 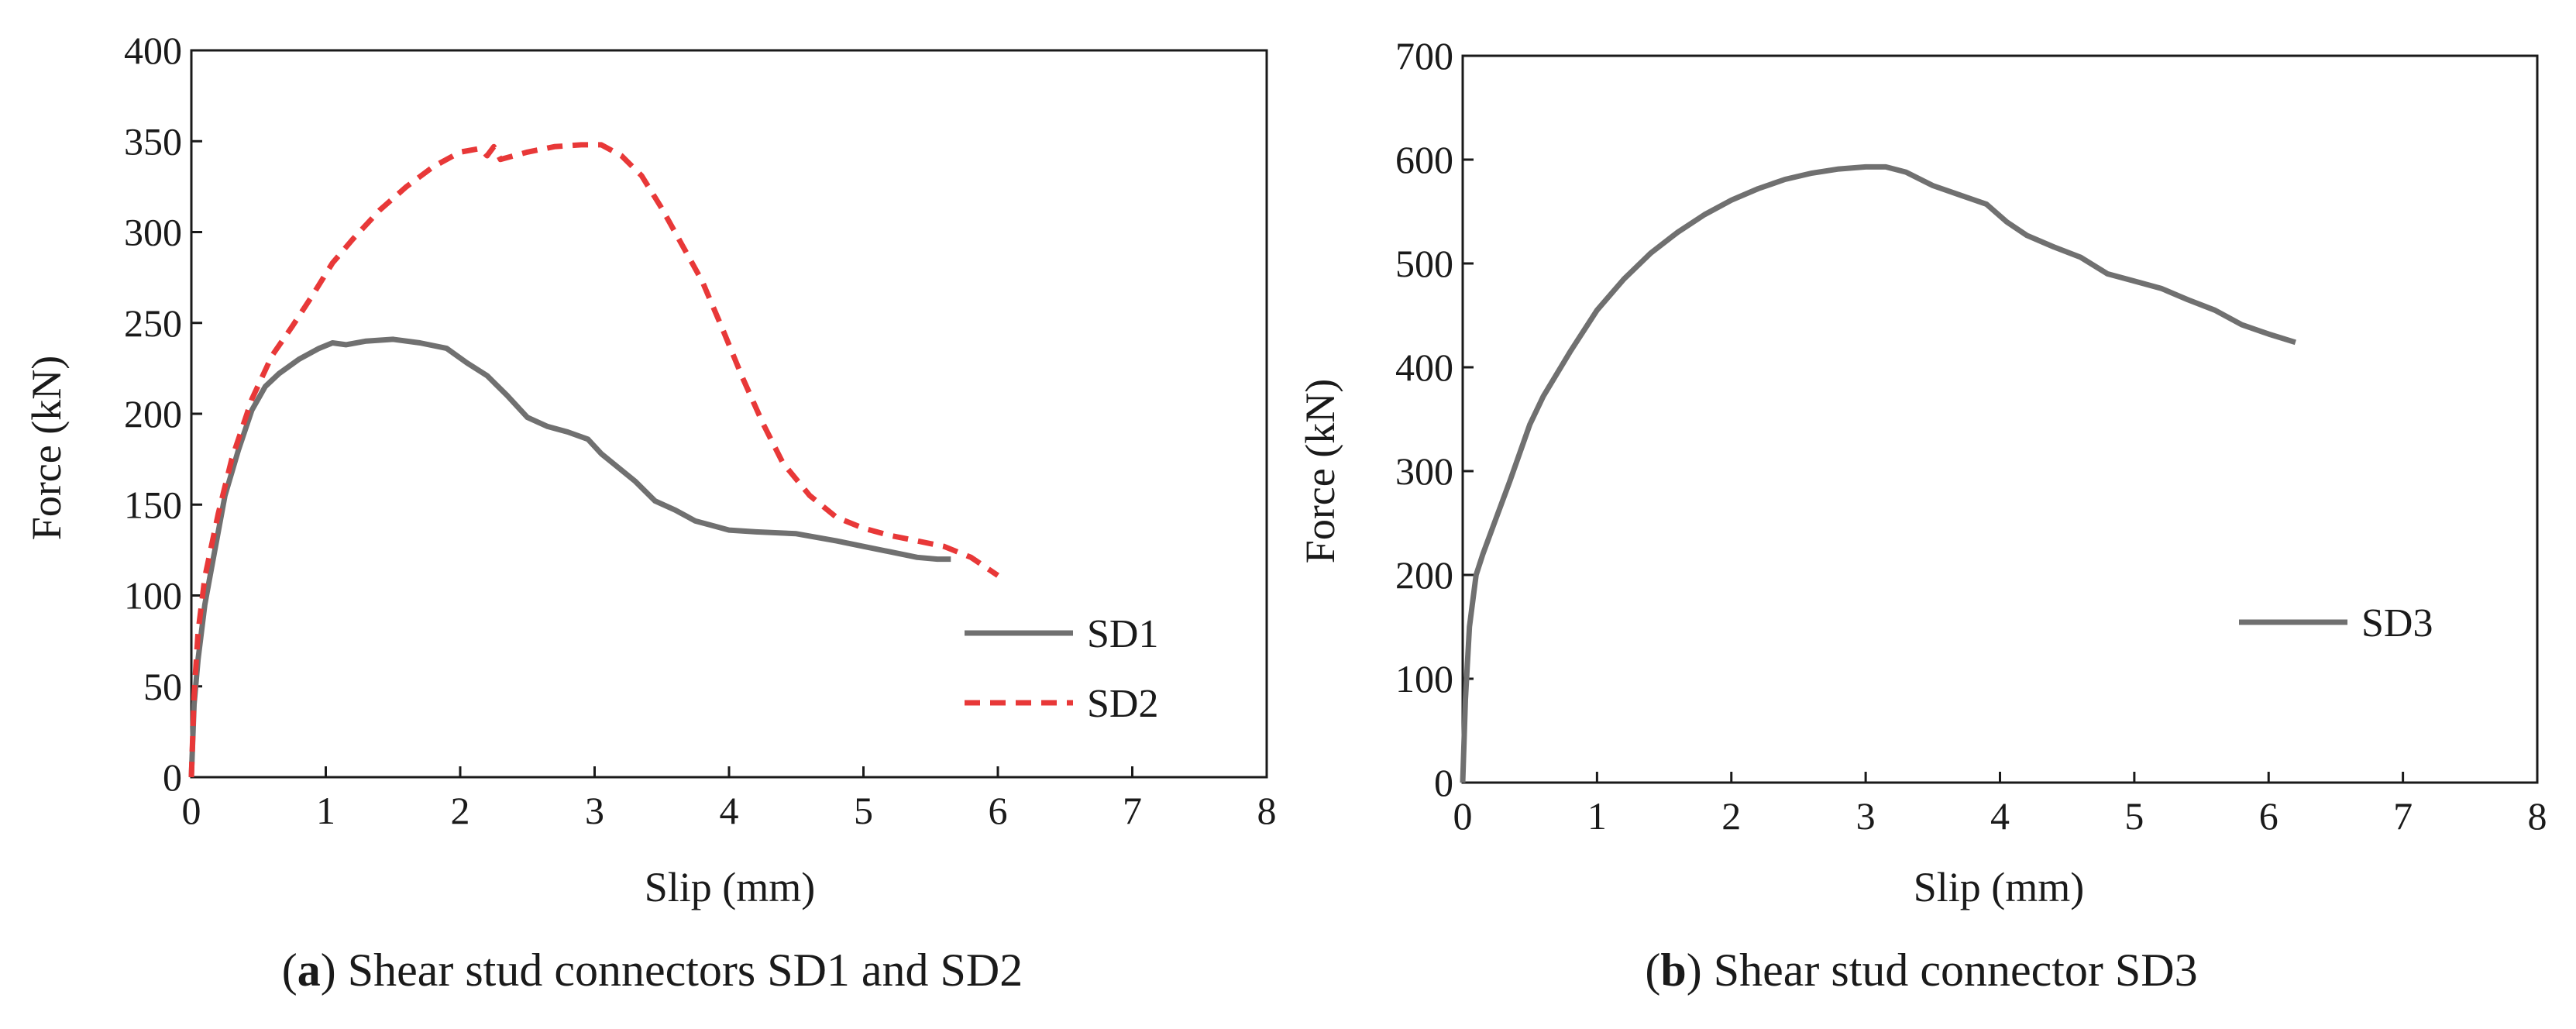 I want to click on panel-a-y-tick-label: 350, so click(x=153, y=141).